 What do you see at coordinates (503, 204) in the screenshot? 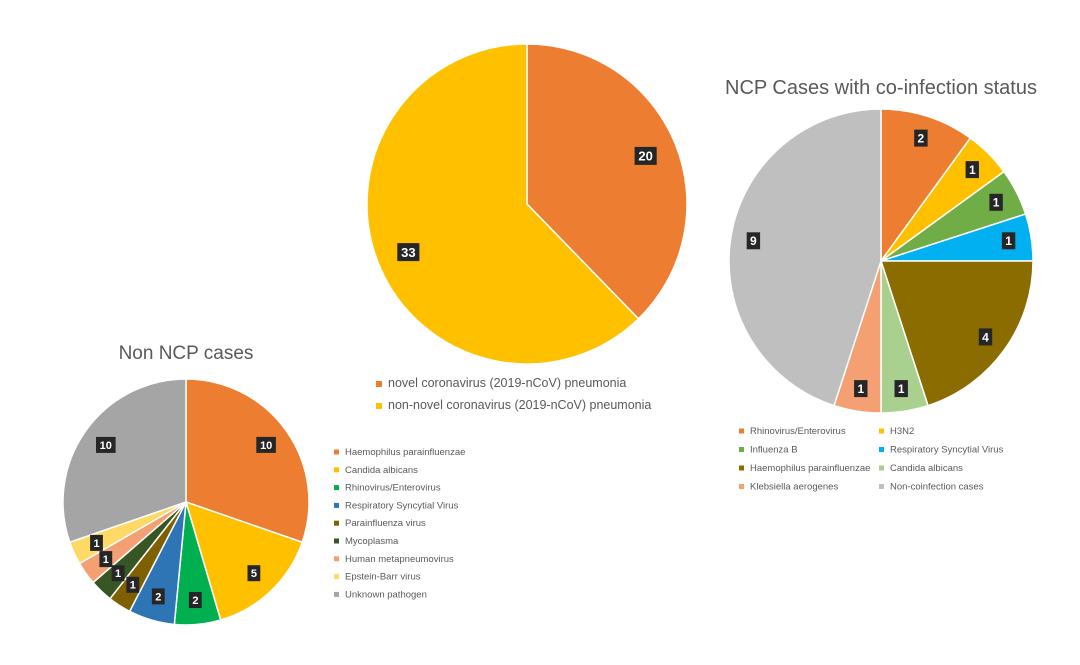
I see `slice-non-novel-coronavirus-2019-ncov-pneumonia` at bounding box center [503, 204].